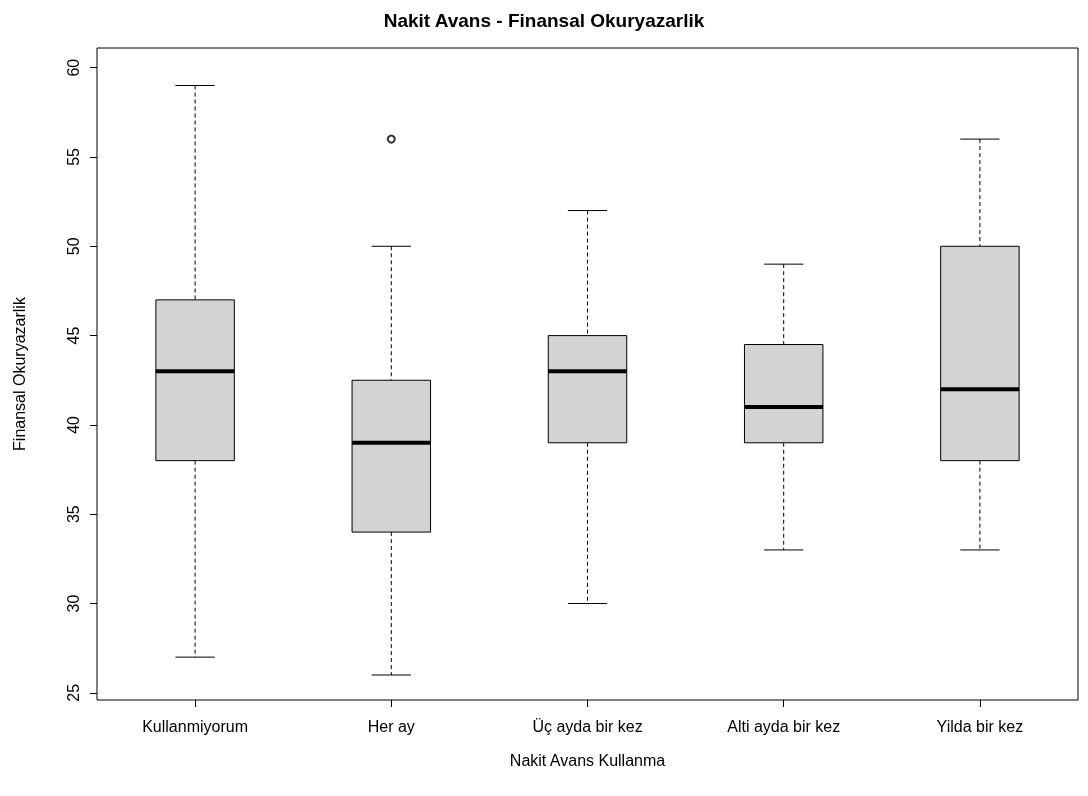  What do you see at coordinates (544, 20) in the screenshot?
I see `chart-title: Nakit Avans - Finansal Okuryazarlik` at bounding box center [544, 20].